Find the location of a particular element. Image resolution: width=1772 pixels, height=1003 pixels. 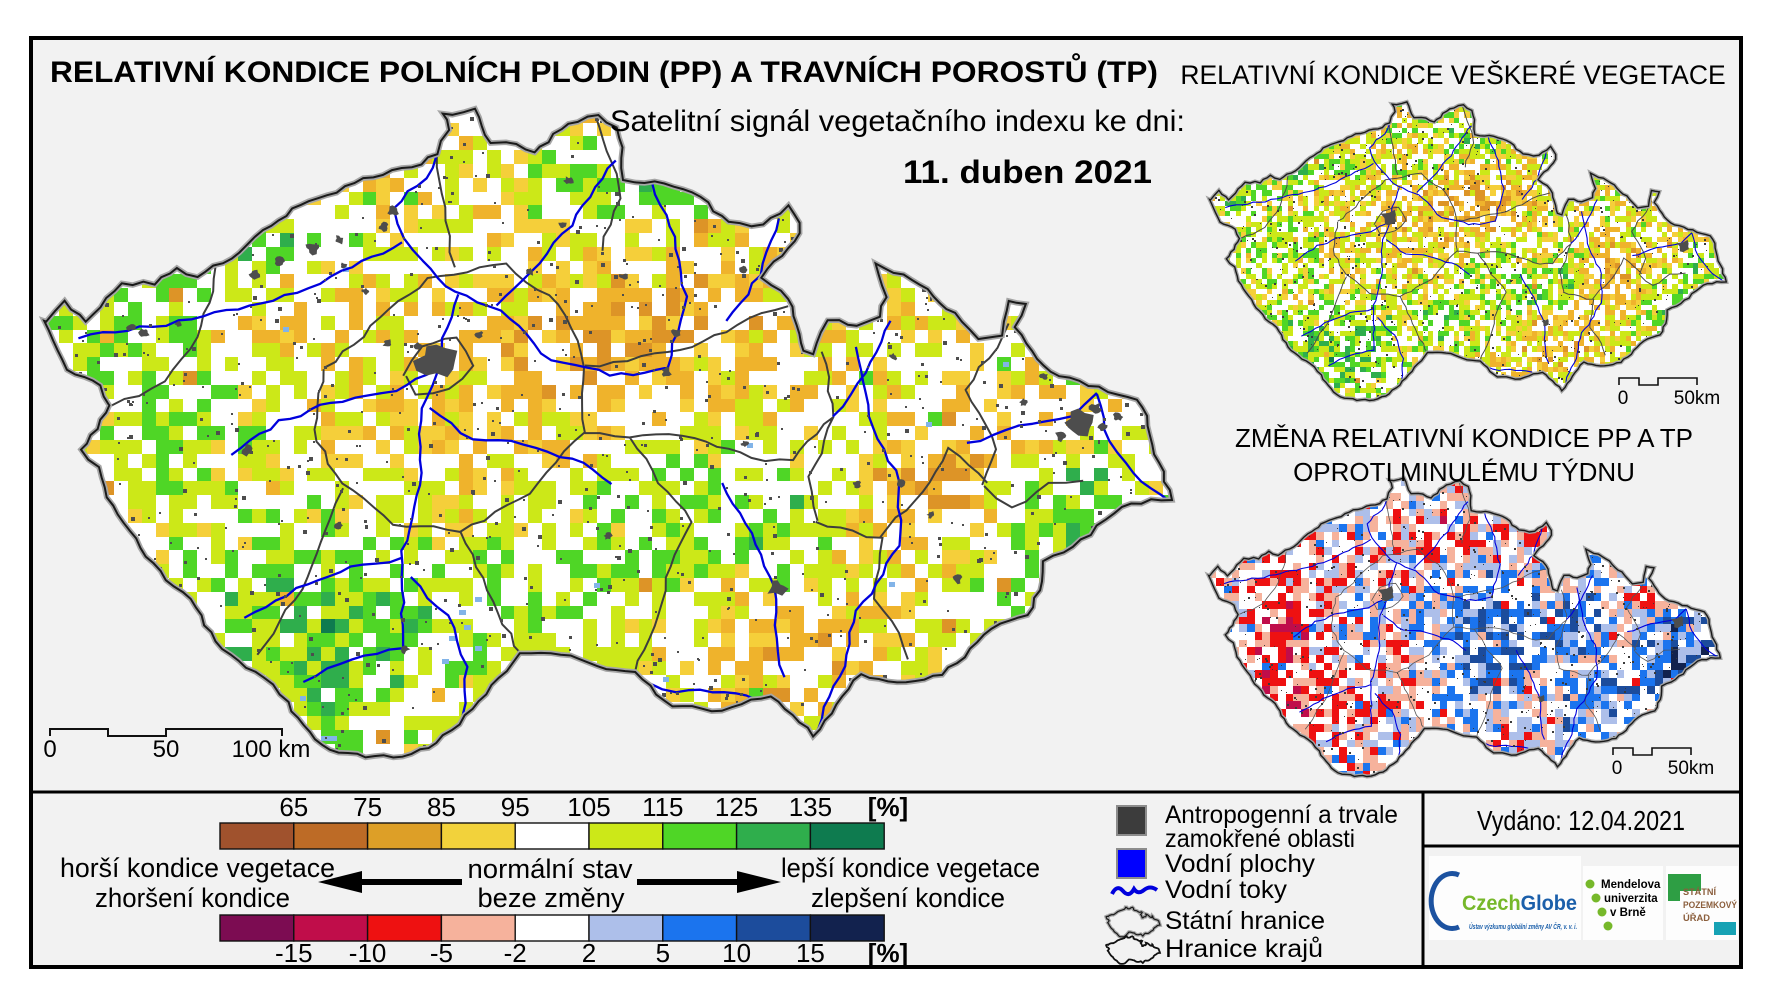

svg-text:RELATIVNÍ KONDICE VEŠKERÉ VEGE: RELATIVNÍ KONDICE VEŠKERÉ VEGETACE is located at coordinates (1452, 75).